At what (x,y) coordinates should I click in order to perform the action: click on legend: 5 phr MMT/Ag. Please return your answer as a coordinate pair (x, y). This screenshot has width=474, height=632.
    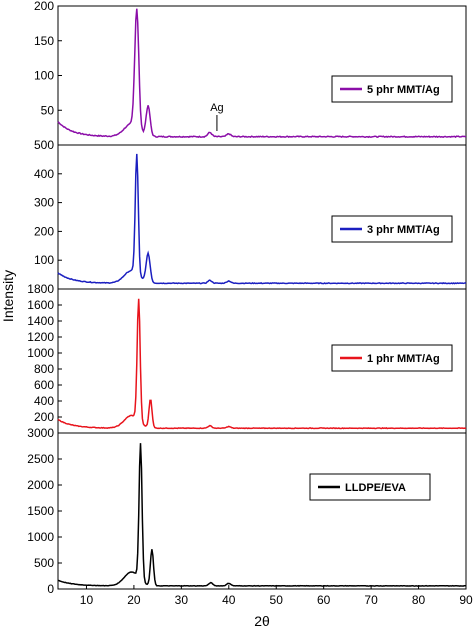
    Looking at the image, I should click on (392, 89).